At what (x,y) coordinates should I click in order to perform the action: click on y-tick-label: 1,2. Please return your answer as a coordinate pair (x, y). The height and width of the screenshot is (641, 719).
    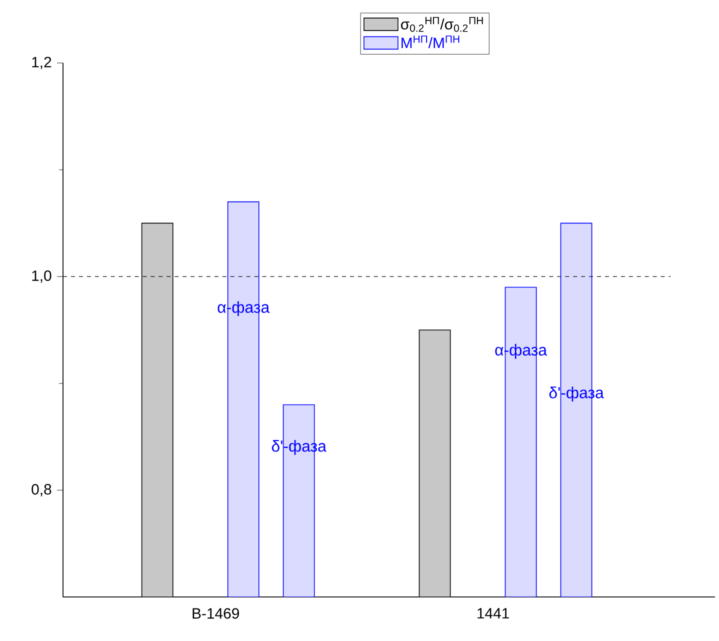
    Looking at the image, I should click on (42, 63).